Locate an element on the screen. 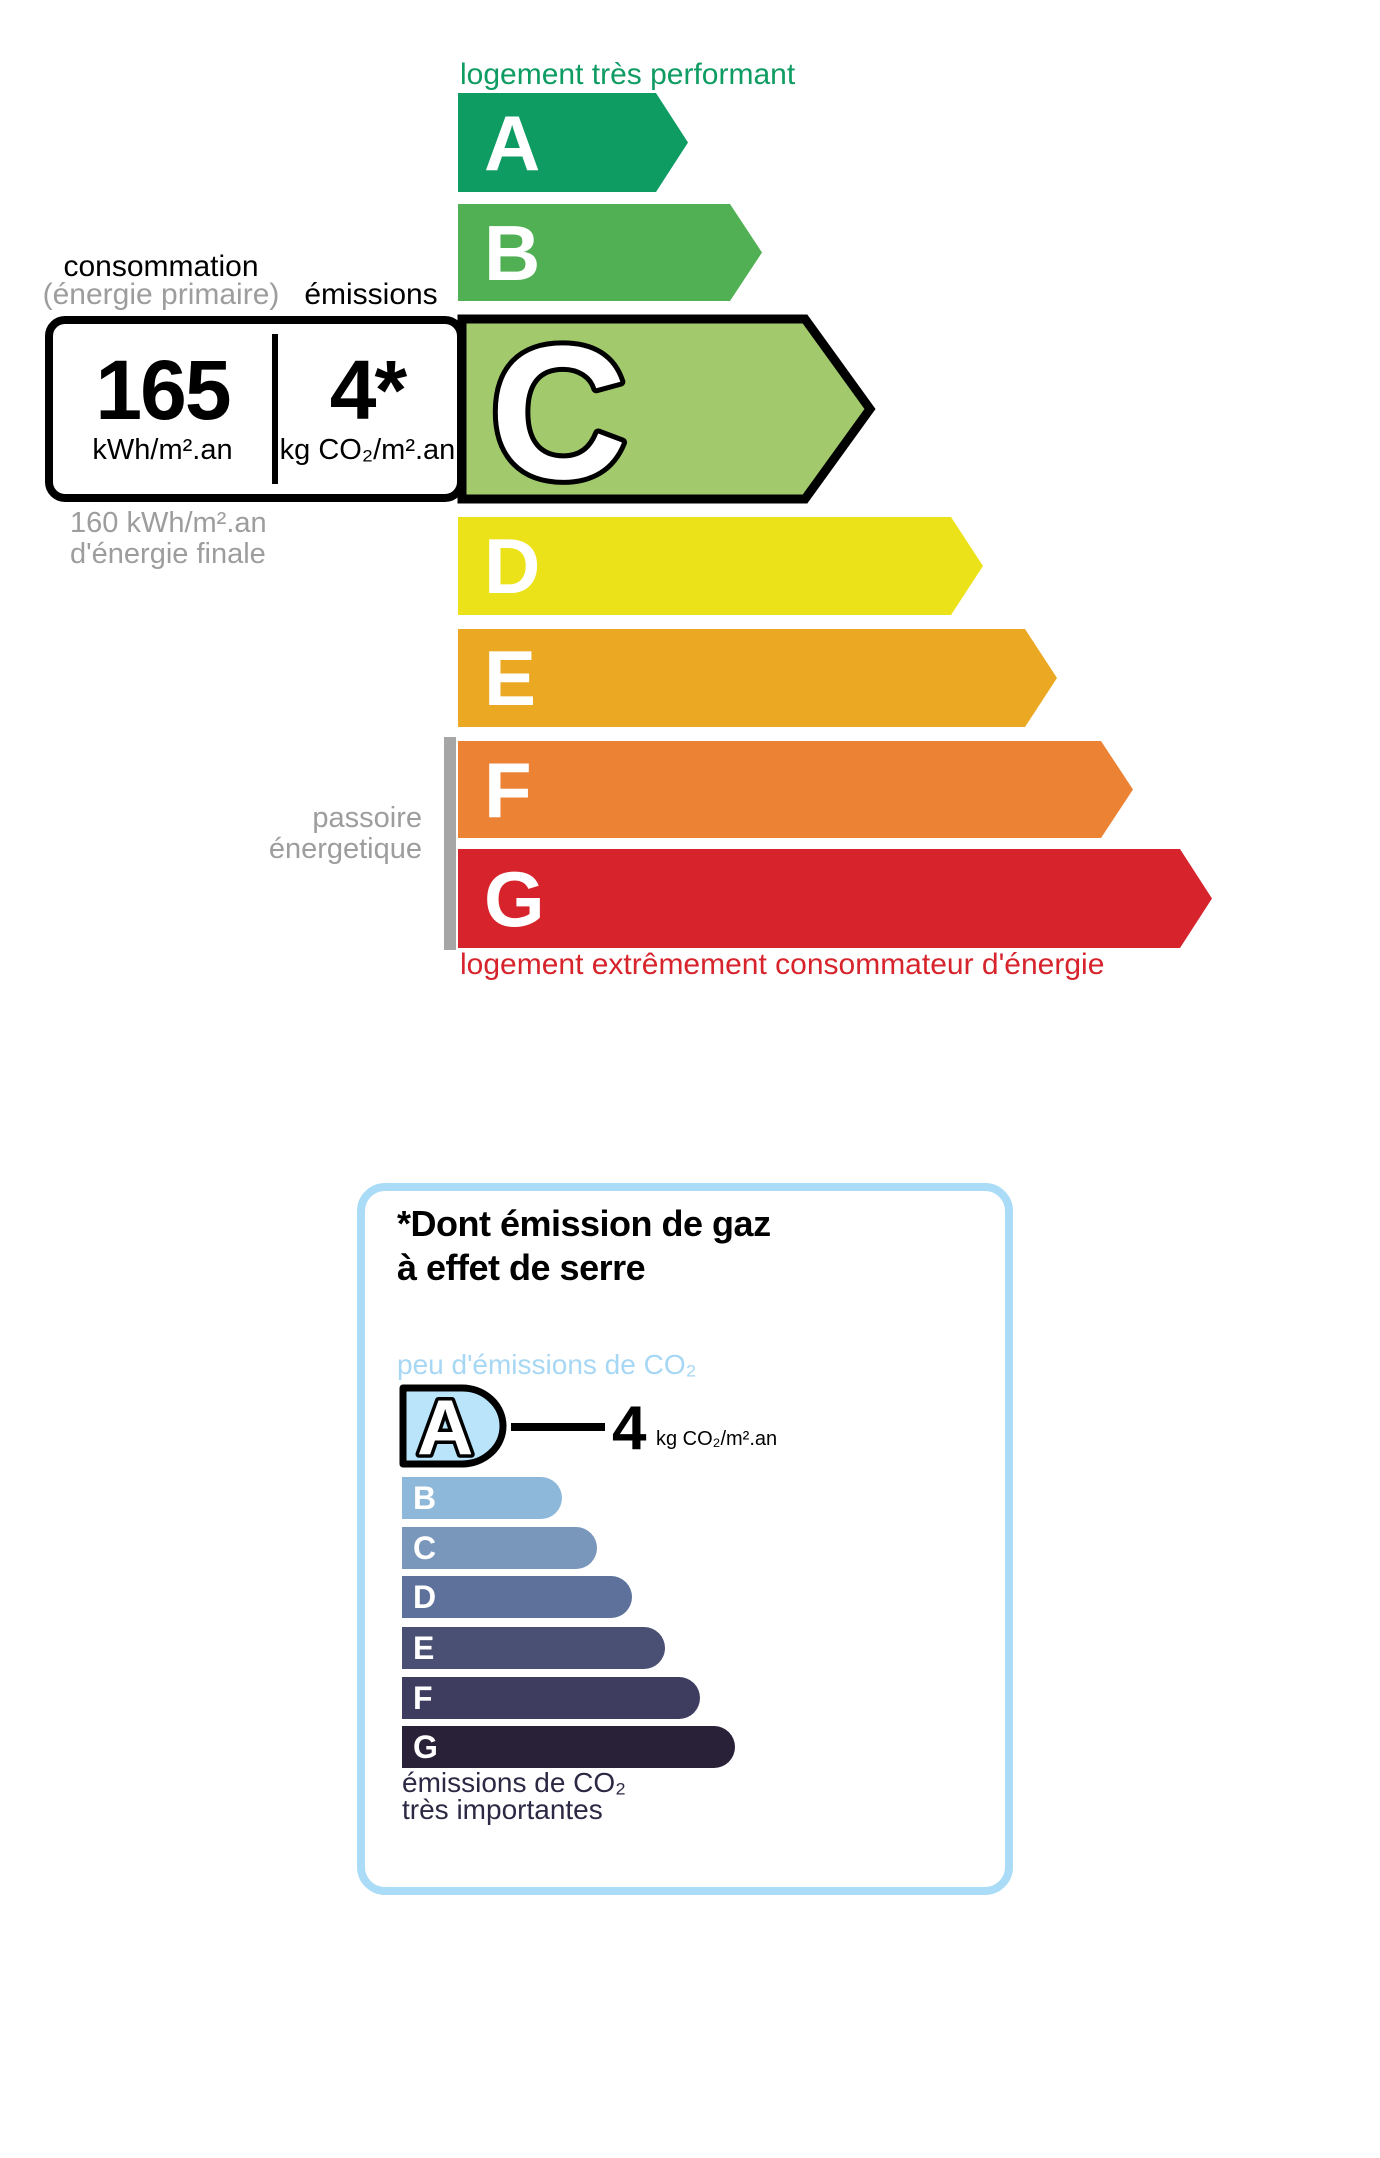 The width and height of the screenshot is (1380, 2158). co2-bar-e: E is located at coordinates (533, 1648).